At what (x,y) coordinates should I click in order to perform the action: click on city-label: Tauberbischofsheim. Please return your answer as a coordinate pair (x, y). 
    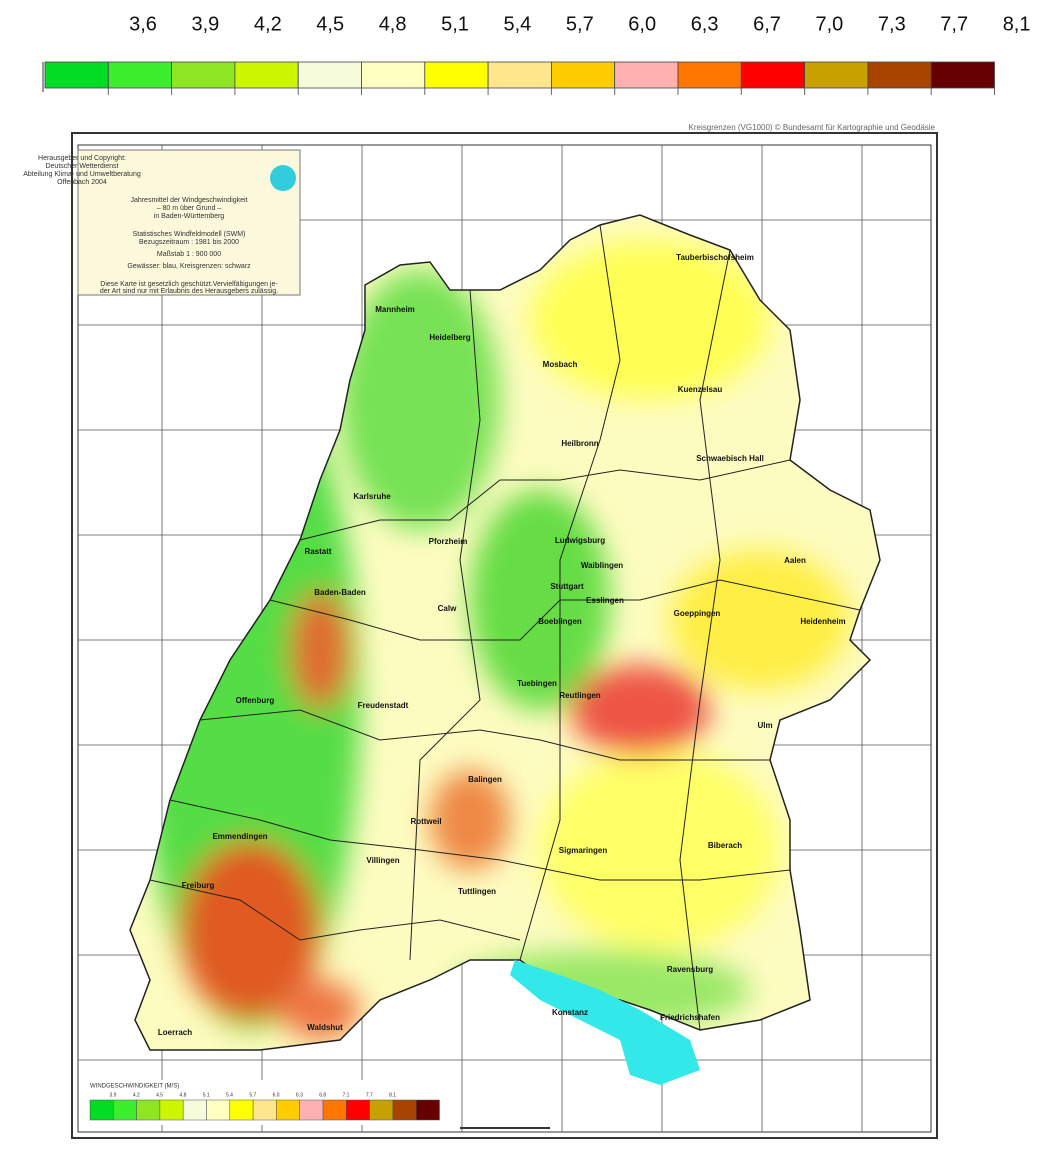
    Looking at the image, I should click on (715, 257).